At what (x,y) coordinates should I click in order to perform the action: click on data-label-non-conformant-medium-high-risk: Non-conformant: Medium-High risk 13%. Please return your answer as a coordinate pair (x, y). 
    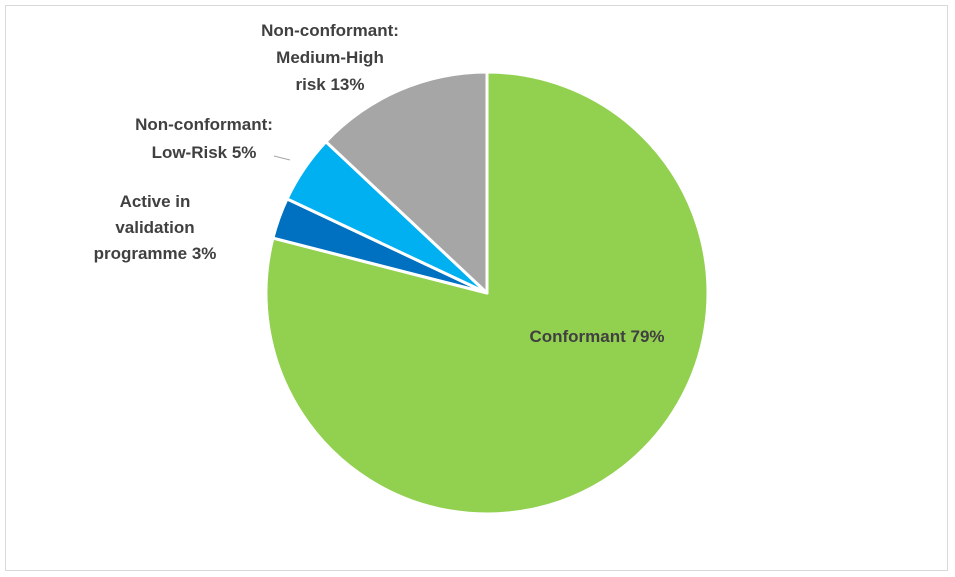
    Looking at the image, I should click on (330, 57).